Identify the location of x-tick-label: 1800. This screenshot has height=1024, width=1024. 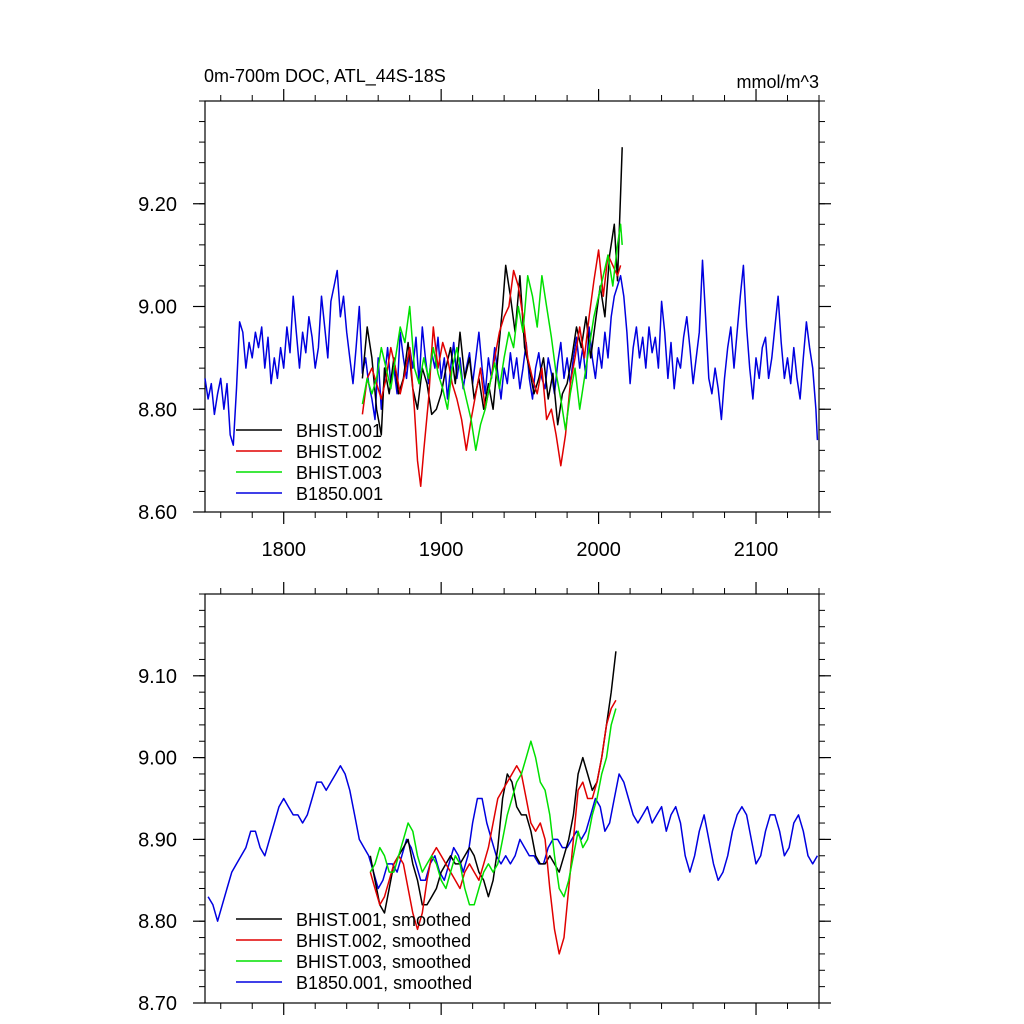
(283, 550).